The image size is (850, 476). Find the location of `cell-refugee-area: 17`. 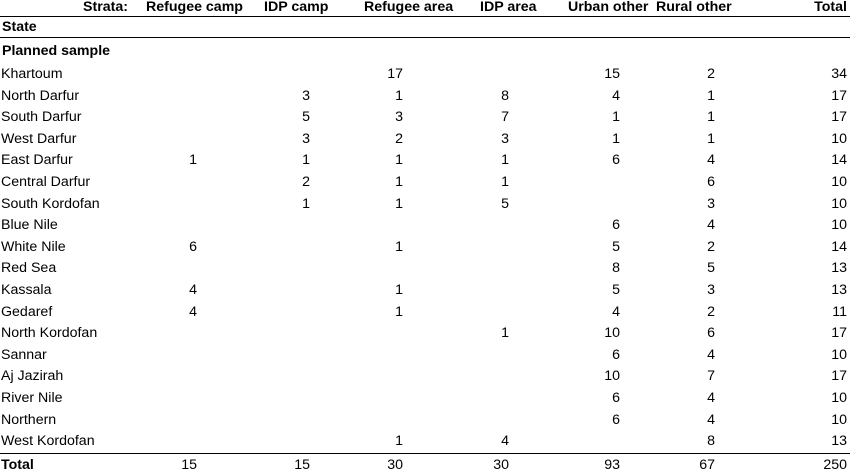

cell-refugee-area: 17 is located at coordinates (395, 74).